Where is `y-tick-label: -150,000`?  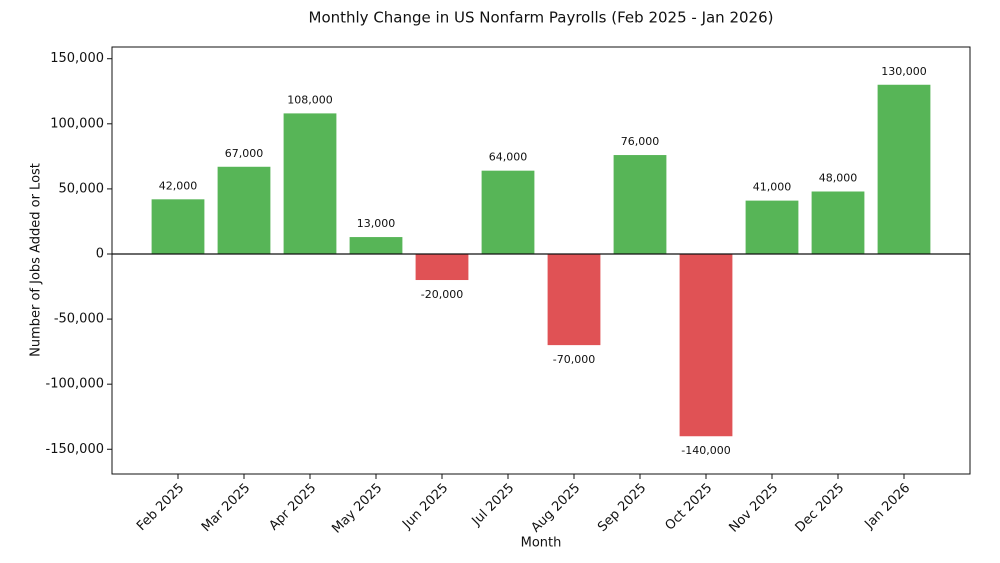 y-tick-label: -150,000 is located at coordinates (75, 449).